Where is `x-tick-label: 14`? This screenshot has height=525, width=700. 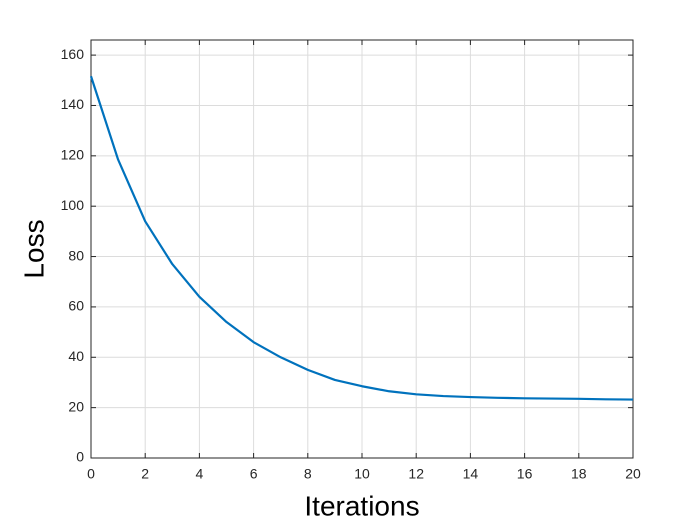
x-tick-label: 14 is located at coordinates (471, 474).